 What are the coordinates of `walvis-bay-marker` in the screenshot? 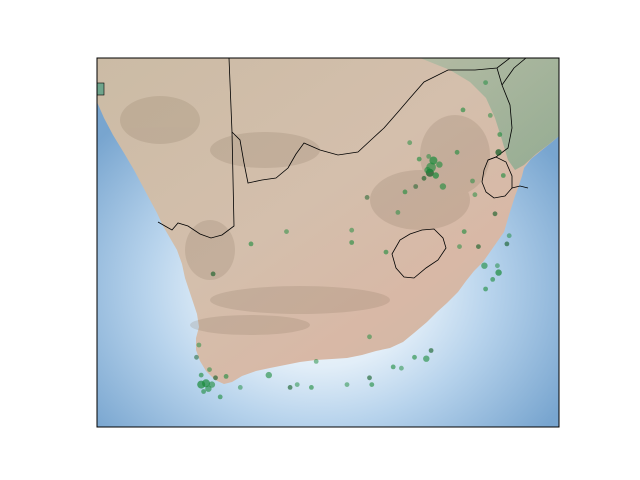 It's located at (101, 89).